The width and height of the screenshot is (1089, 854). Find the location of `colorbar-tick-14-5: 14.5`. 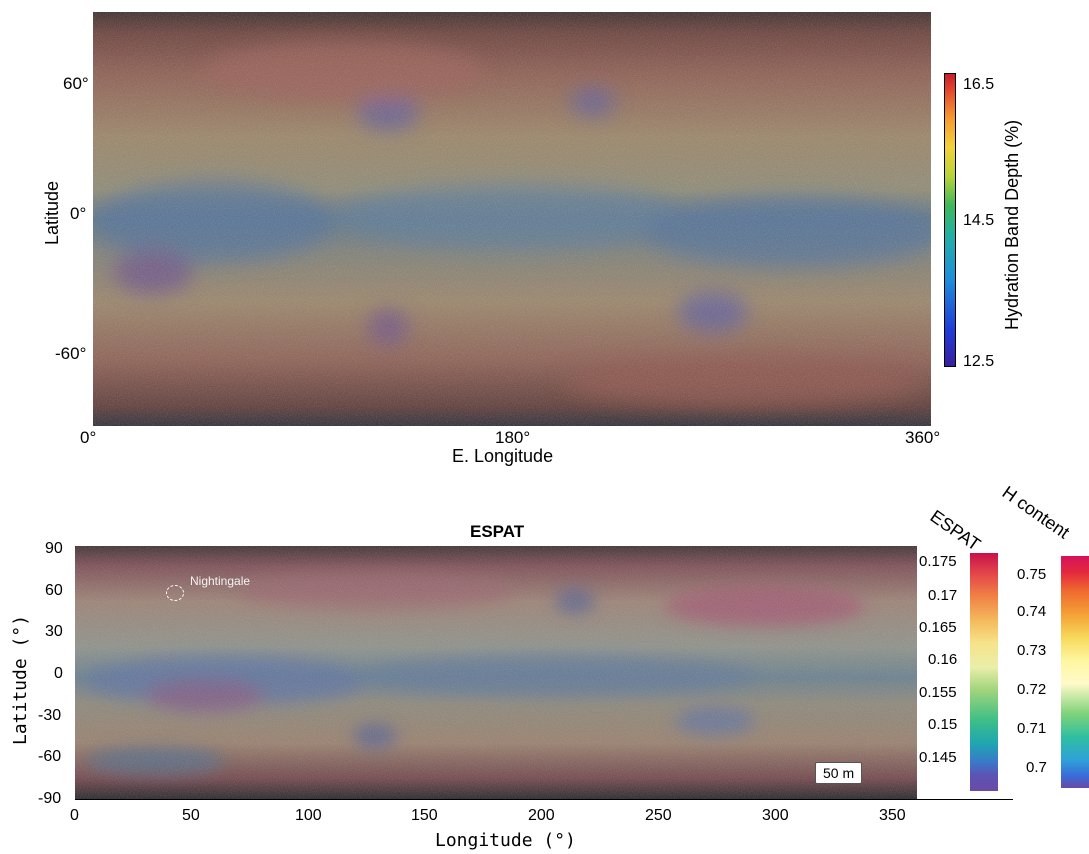

colorbar-tick-14-5: 14.5 is located at coordinates (979, 220).